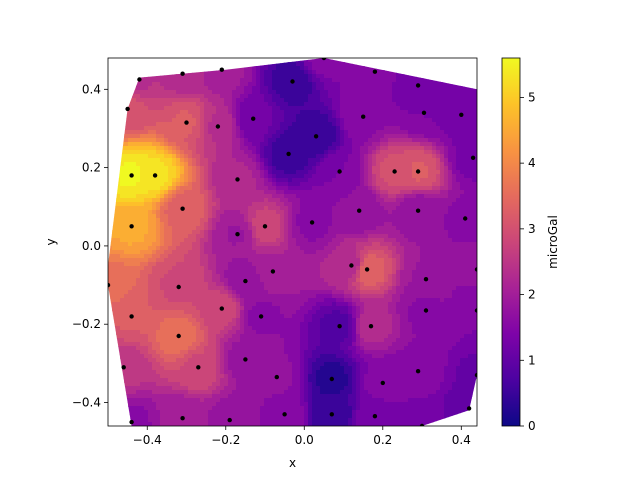 Image resolution: width=640 pixels, height=480 pixels. I want to click on x-axis: −0.4 −0.2 0.0 0.2 0.4, so click(302, 436).